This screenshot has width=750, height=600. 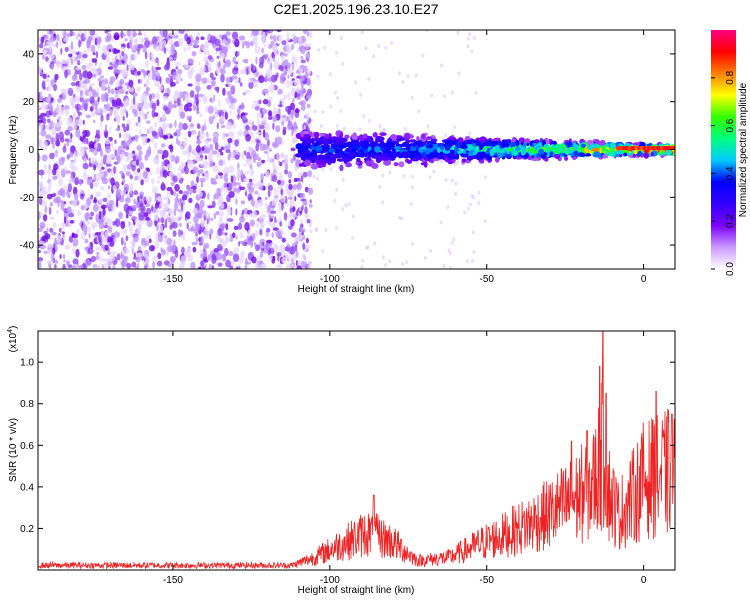 What do you see at coordinates (13, 150) in the screenshot?
I see `spectrogram-y-axis-label: Frequency (Hz)` at bounding box center [13, 150].